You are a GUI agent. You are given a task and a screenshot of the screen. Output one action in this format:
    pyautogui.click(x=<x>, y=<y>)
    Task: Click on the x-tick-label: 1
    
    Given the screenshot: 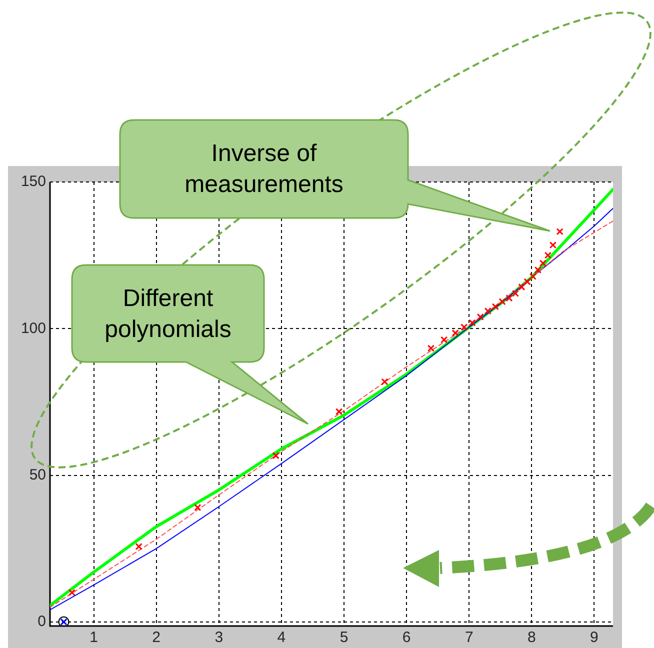 What is the action you would take?
    pyautogui.click(x=94, y=637)
    